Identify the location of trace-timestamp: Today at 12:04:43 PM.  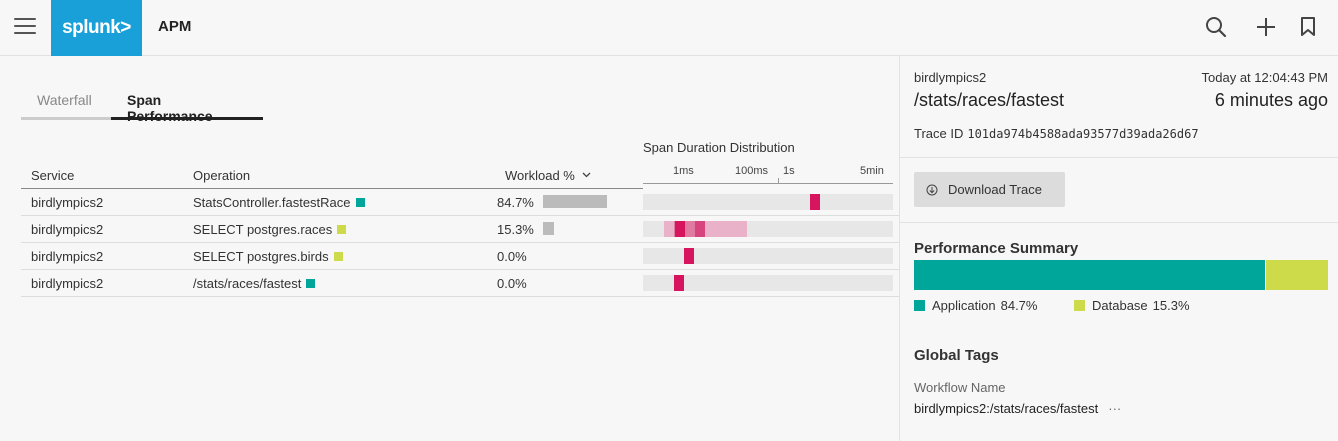
(1264, 77).